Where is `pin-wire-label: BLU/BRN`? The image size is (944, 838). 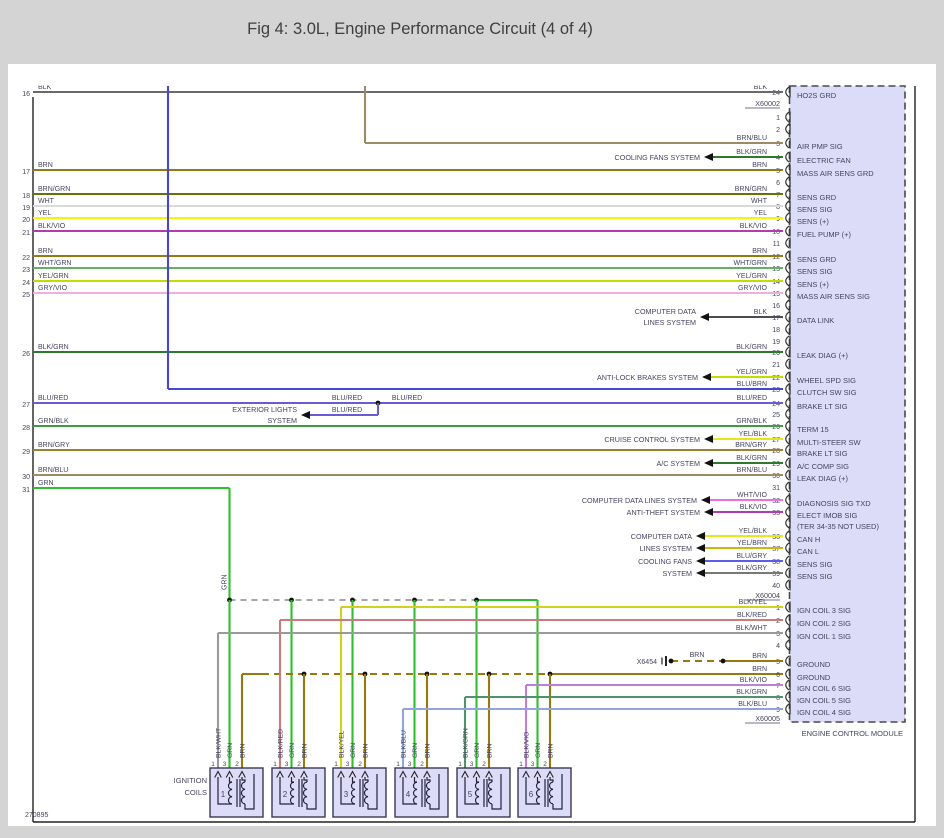 pin-wire-label: BLU/BRN is located at coordinates (752, 384).